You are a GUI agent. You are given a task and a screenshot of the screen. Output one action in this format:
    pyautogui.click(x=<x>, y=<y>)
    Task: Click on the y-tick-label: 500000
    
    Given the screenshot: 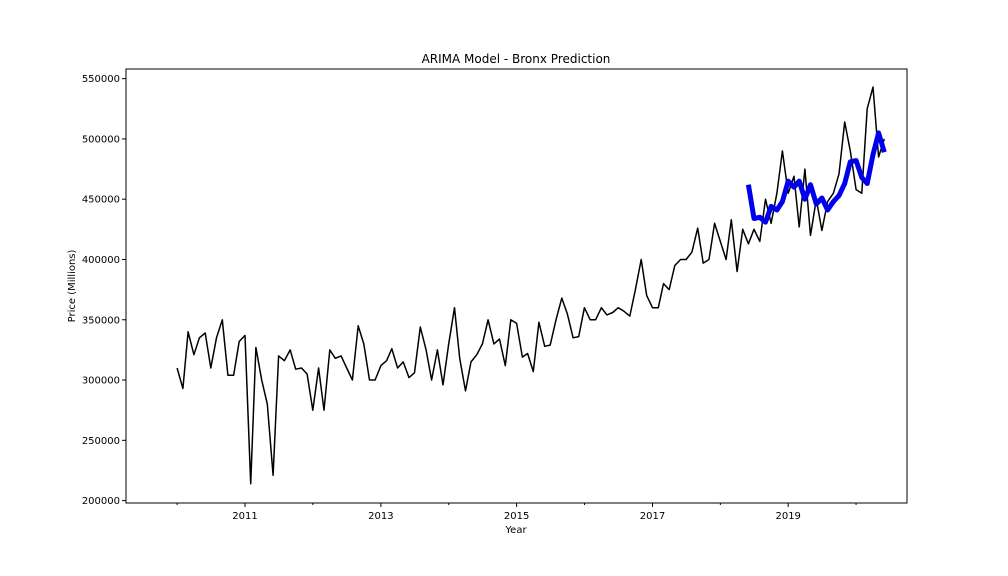 What is the action you would take?
    pyautogui.click(x=101, y=139)
    